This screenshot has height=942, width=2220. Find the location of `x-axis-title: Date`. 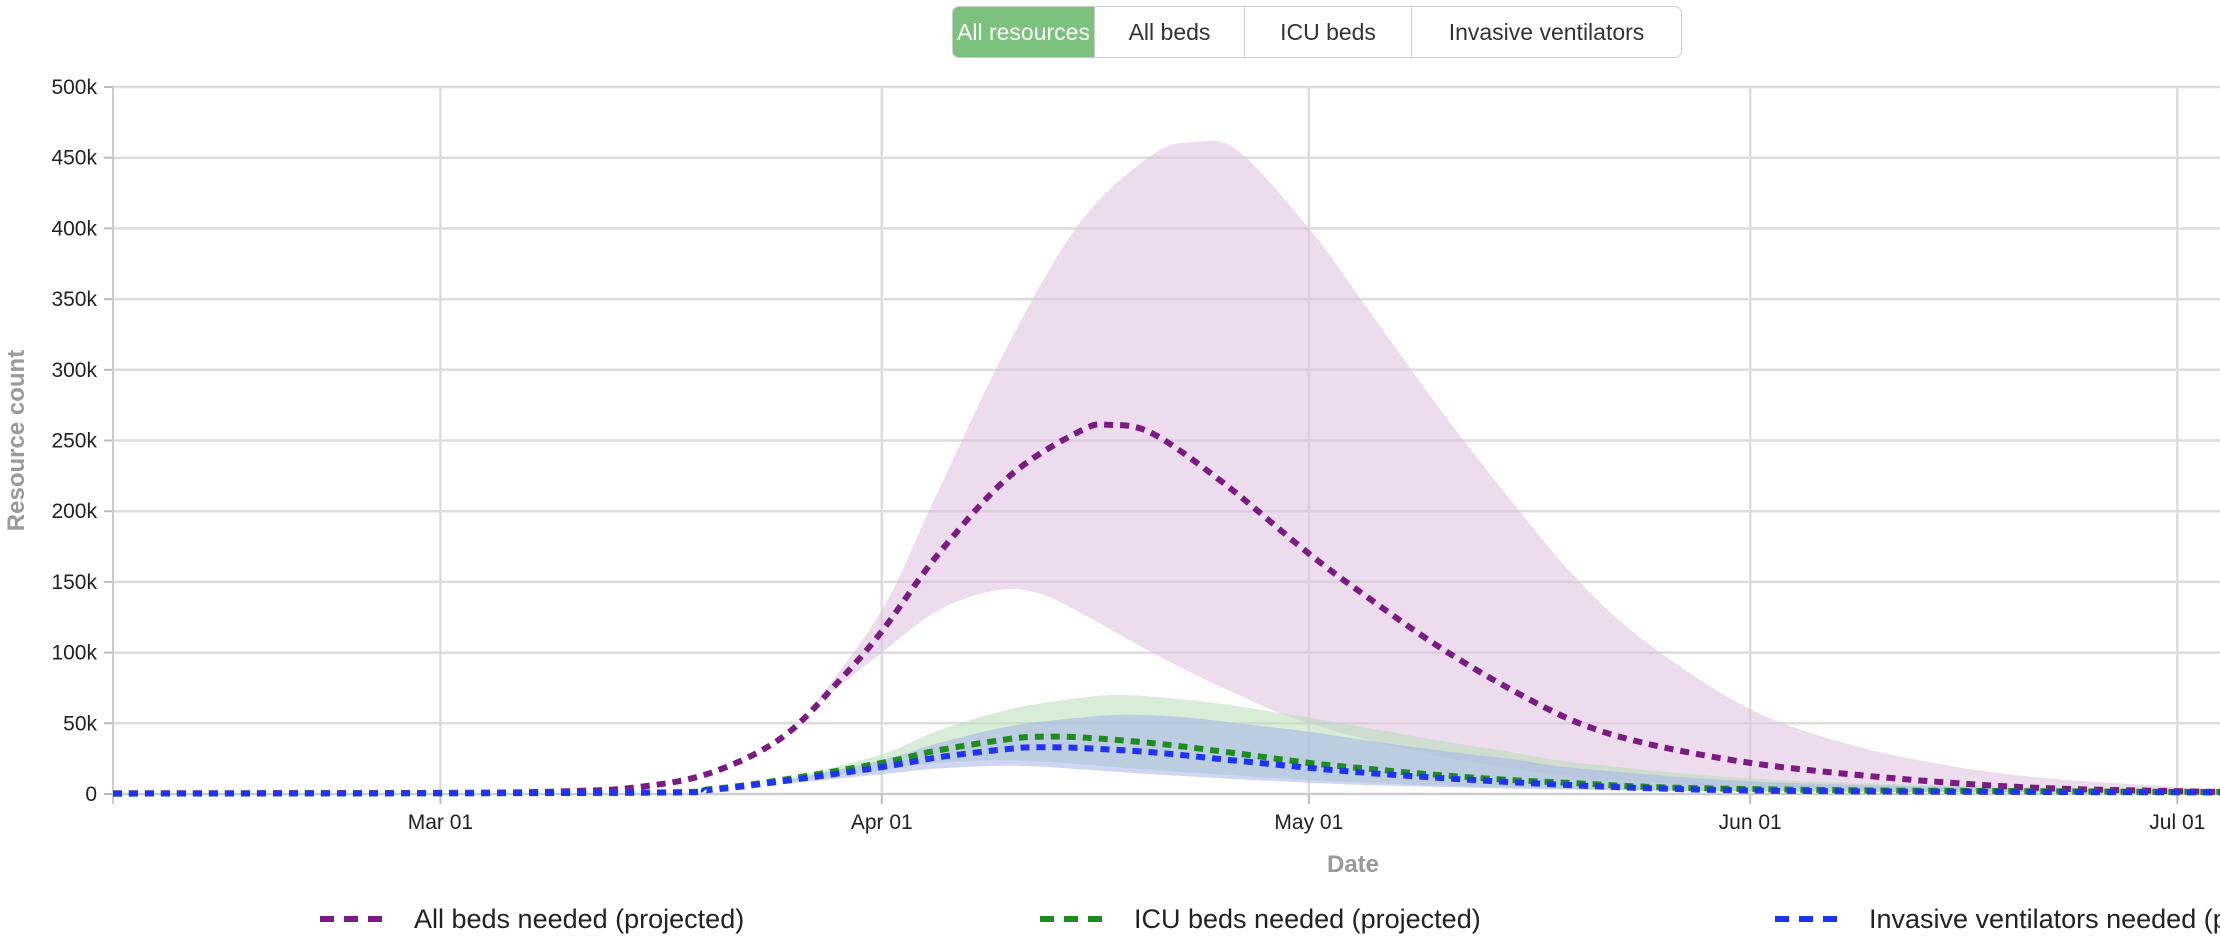

x-axis-title: Date is located at coordinates (1353, 864).